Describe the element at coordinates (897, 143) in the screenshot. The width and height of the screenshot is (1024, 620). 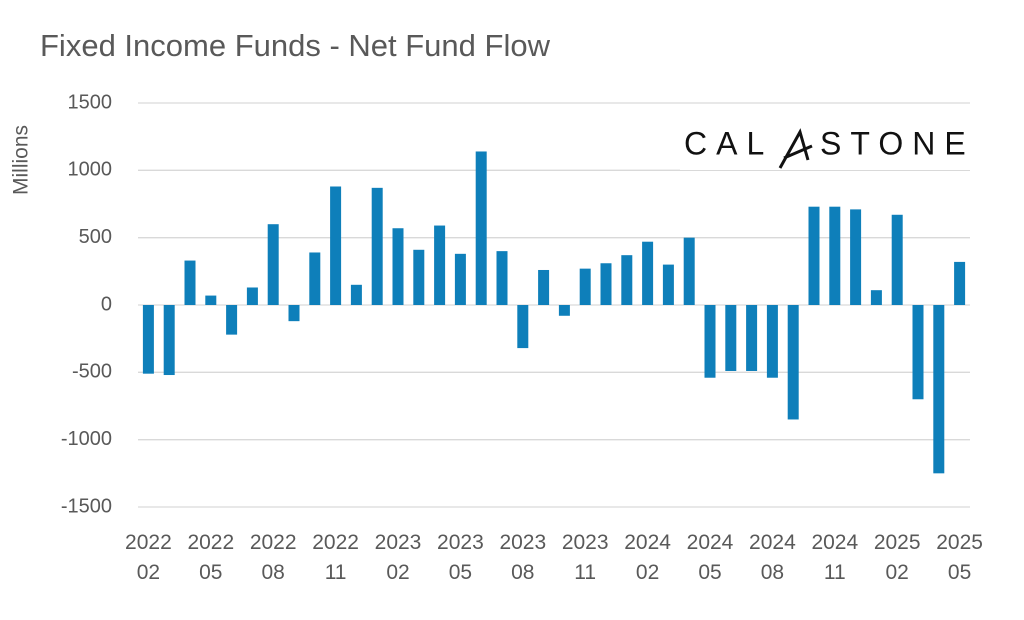
I see `logo-right: STONE` at that location.